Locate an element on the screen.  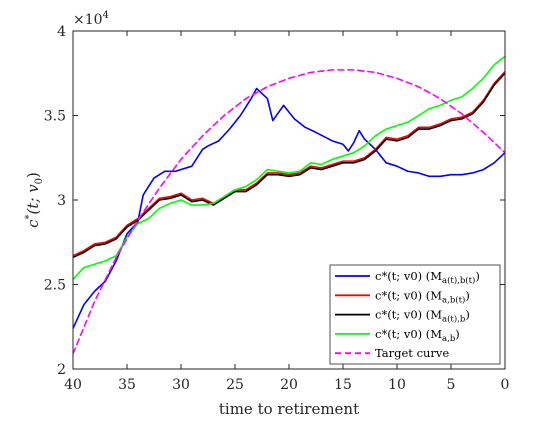
x-tick-label: 10 is located at coordinates (397, 385).